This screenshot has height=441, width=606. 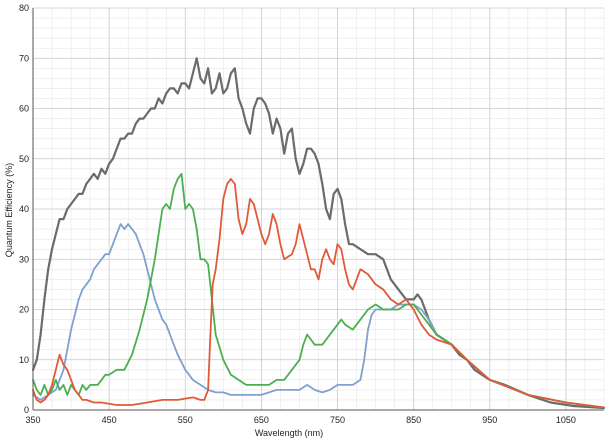 I want to click on y-tick-label: 50, so click(x=24, y=159).